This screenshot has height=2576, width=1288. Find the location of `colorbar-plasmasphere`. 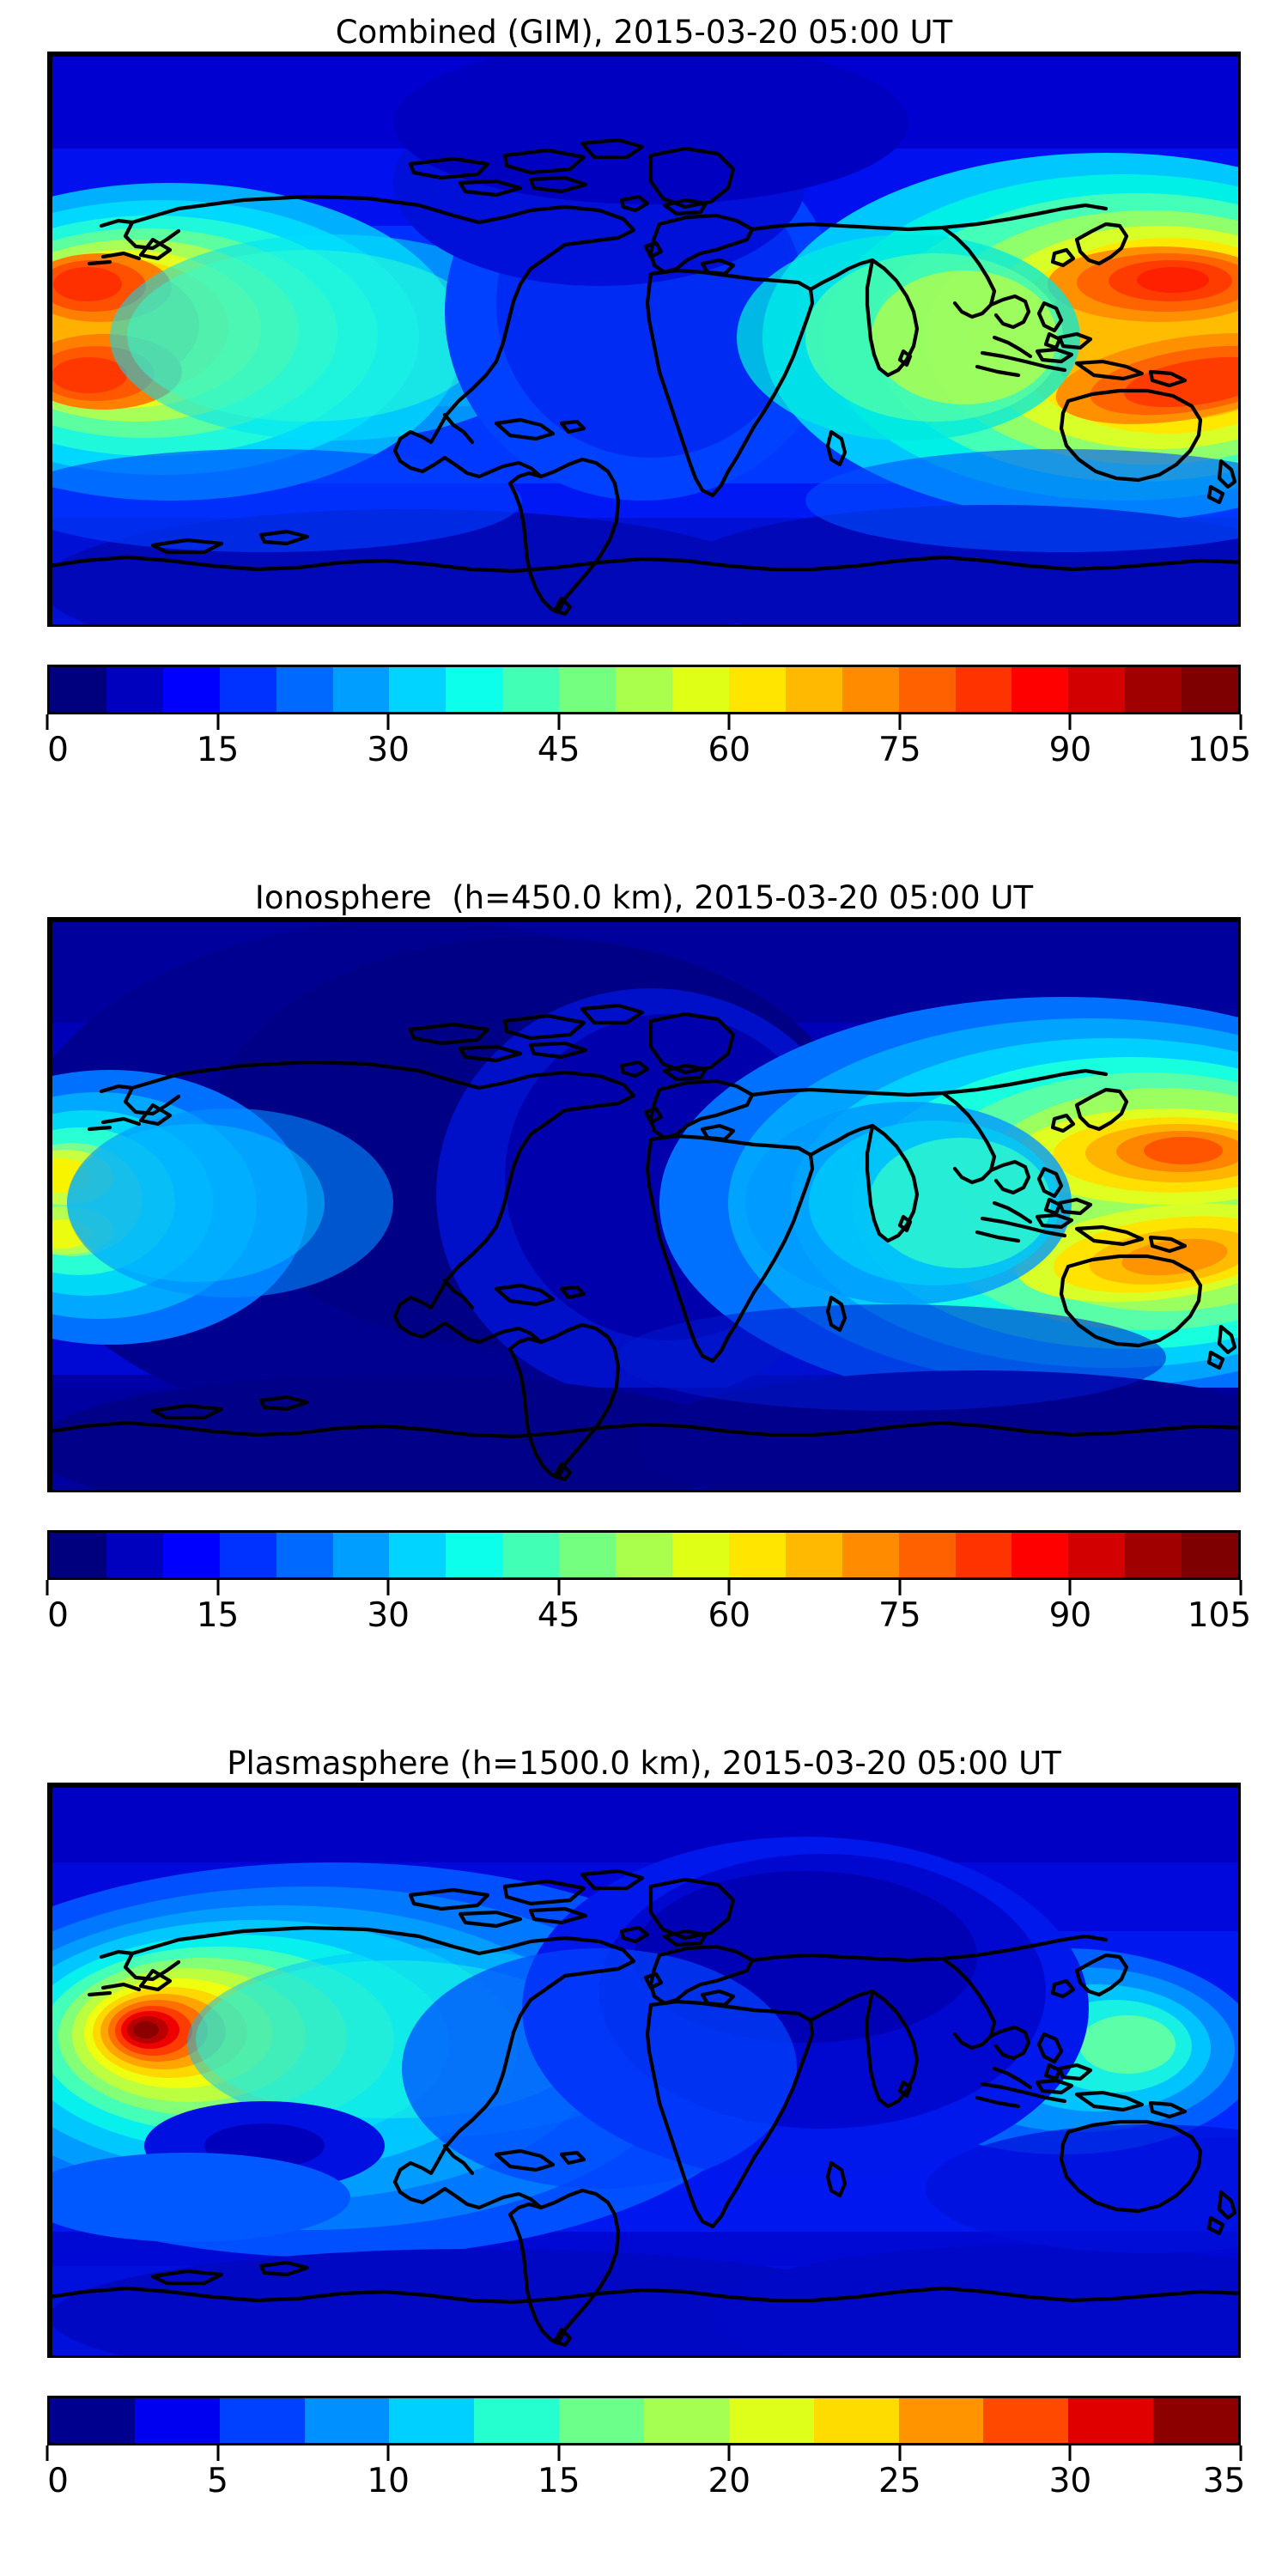

colorbar-plasmasphere is located at coordinates (644, 2420).